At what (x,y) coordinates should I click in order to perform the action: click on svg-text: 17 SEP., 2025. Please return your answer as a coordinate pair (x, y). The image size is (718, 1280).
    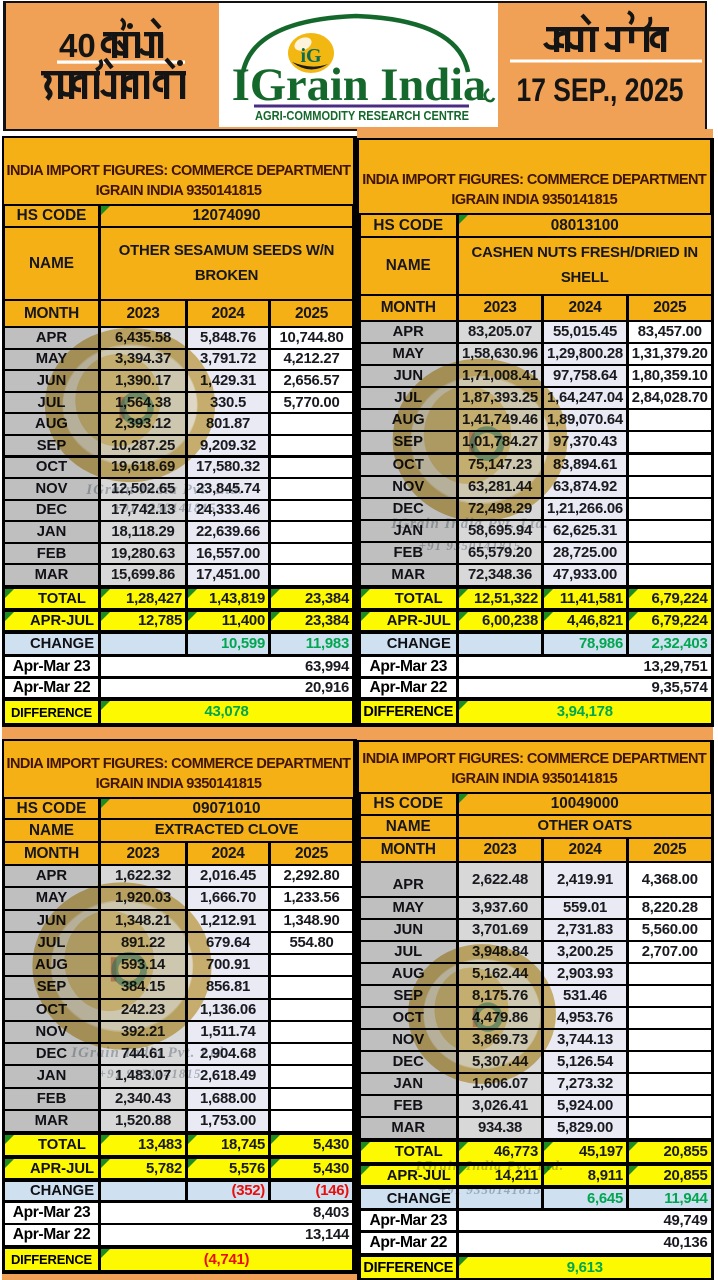
    Looking at the image, I should click on (600, 90).